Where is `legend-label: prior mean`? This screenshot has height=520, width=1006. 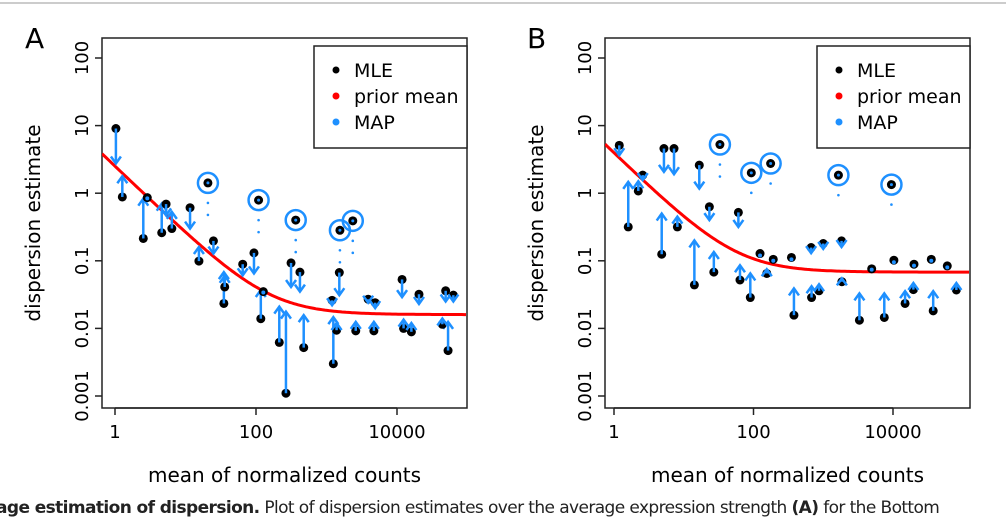
legend-label: prior mean is located at coordinates (909, 97).